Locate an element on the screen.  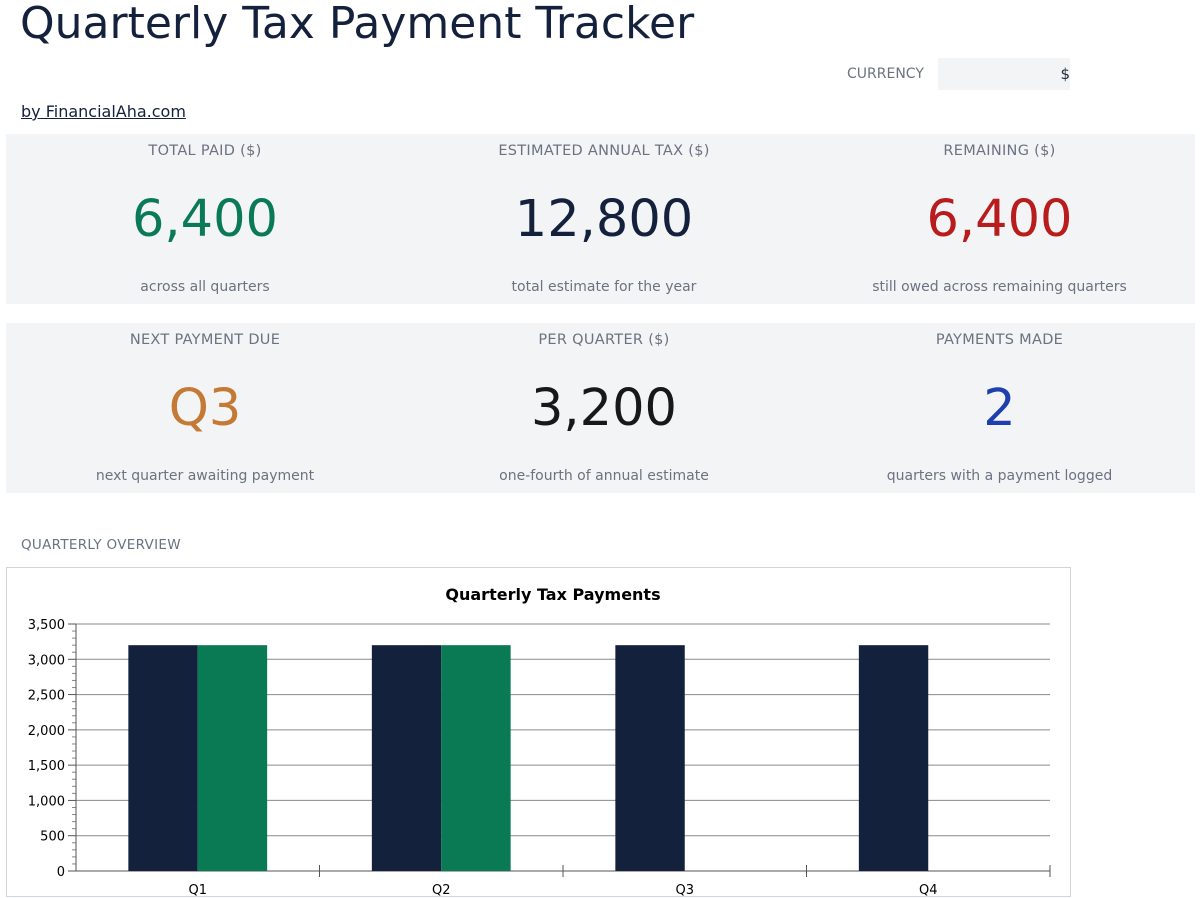
kpi-label: NEXT PAYMENT DUE is located at coordinates (205, 340).